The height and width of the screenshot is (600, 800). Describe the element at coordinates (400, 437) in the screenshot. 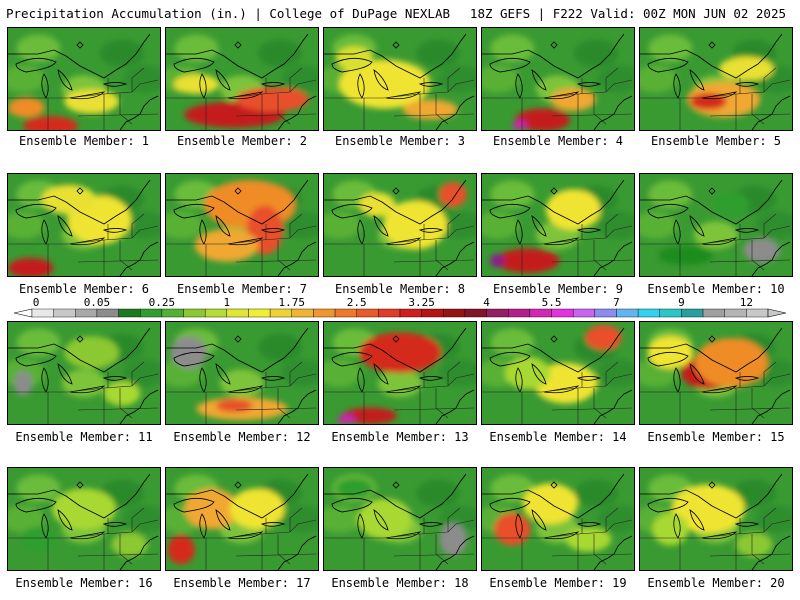

I see `member-caption: Ensemble Member: 13` at that location.